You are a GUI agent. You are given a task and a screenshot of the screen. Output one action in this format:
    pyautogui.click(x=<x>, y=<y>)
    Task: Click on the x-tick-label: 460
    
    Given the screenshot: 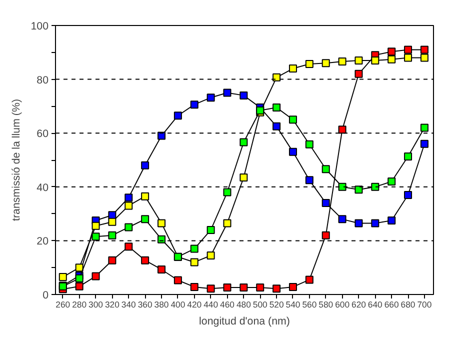 What is the action you would take?
    pyautogui.click(x=227, y=305)
    